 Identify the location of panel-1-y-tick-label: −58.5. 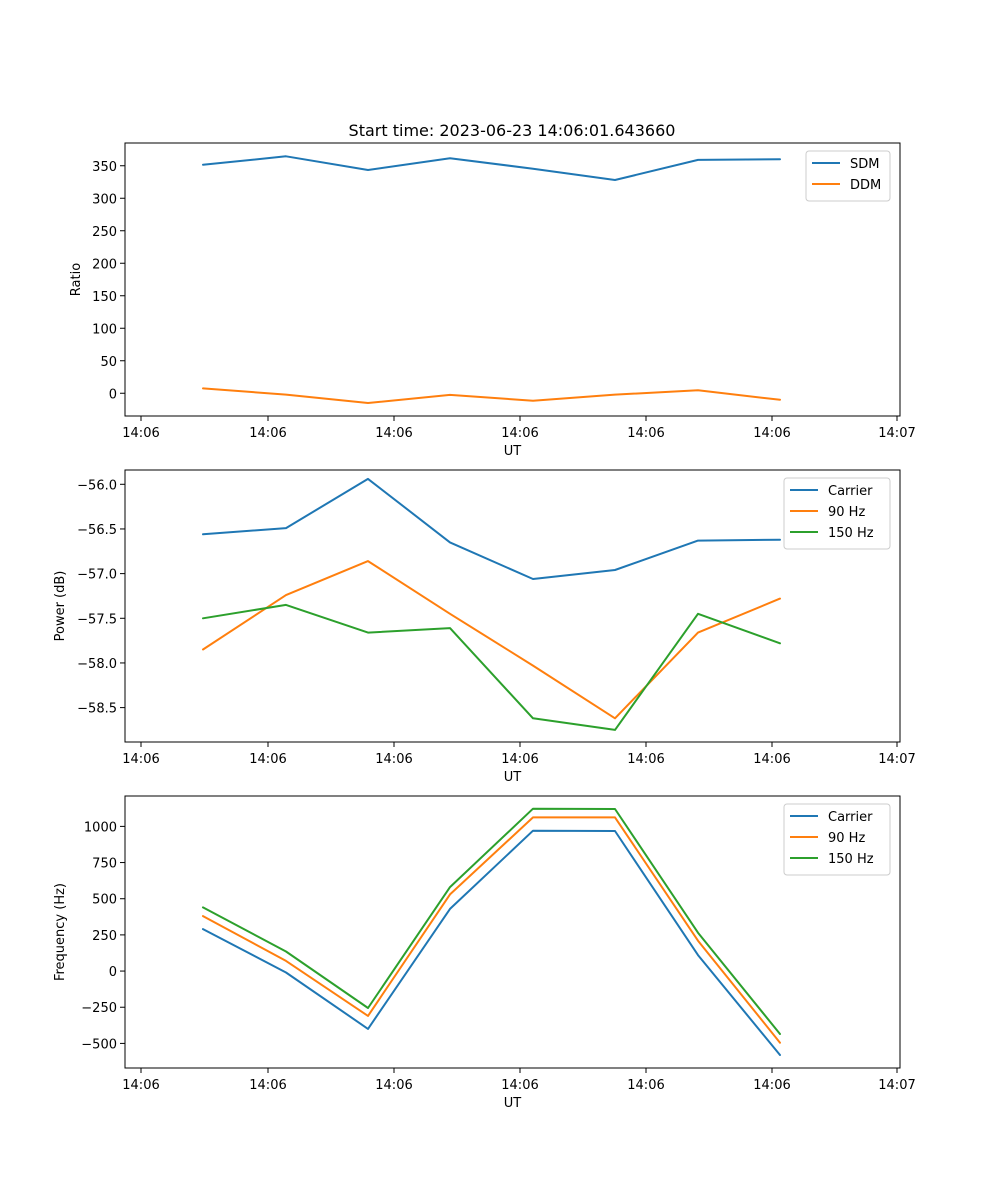
(97, 709).